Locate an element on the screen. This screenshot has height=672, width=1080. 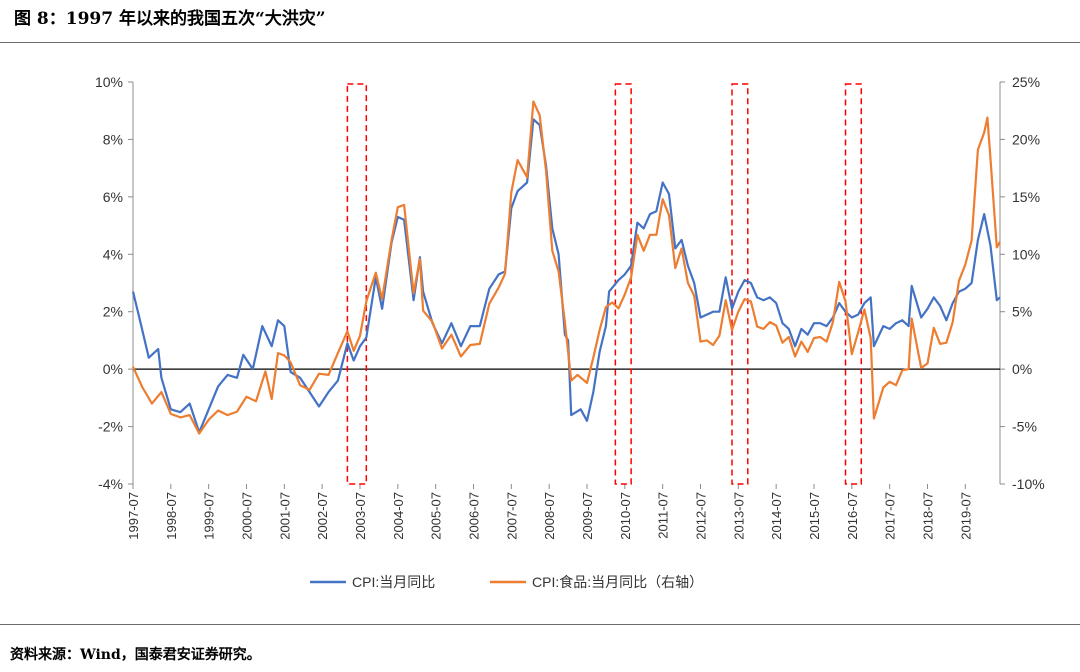
x-tick-label: 2001-07 is located at coordinates (284, 516).